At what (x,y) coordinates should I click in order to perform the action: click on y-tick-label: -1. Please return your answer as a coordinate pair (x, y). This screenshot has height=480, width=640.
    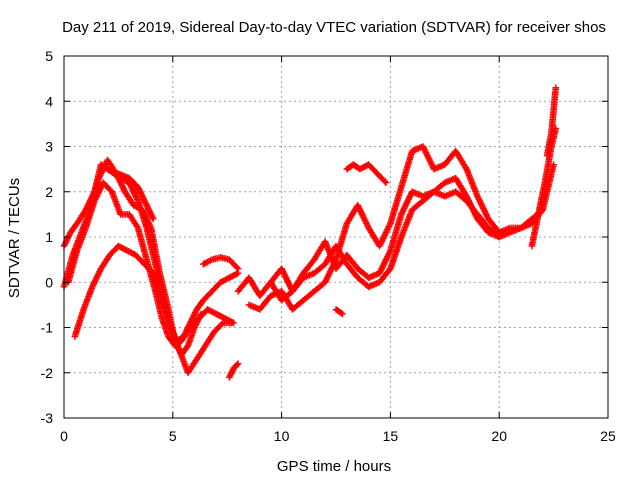
    Looking at the image, I should click on (47, 328).